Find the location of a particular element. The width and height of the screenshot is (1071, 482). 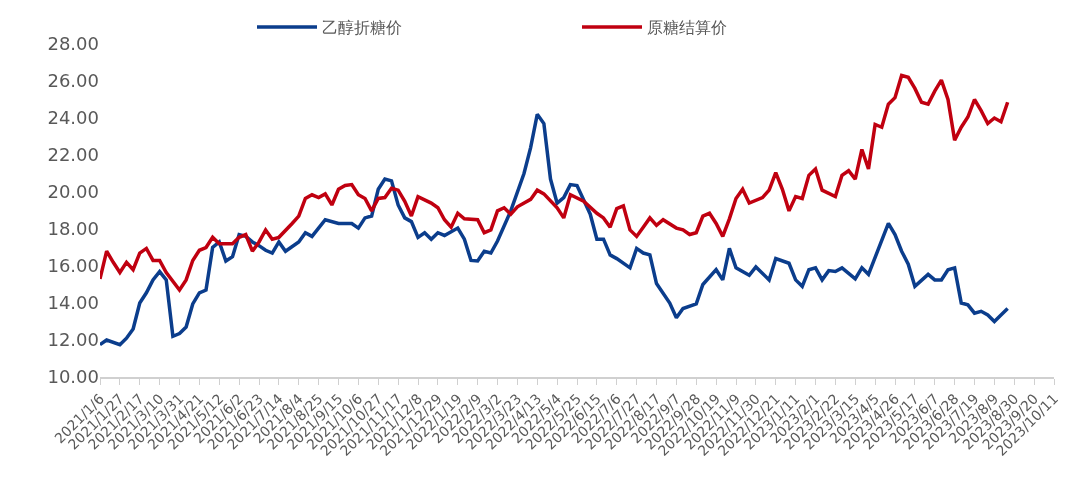

y-tick-label: 26.00 is located at coordinates (73, 81).